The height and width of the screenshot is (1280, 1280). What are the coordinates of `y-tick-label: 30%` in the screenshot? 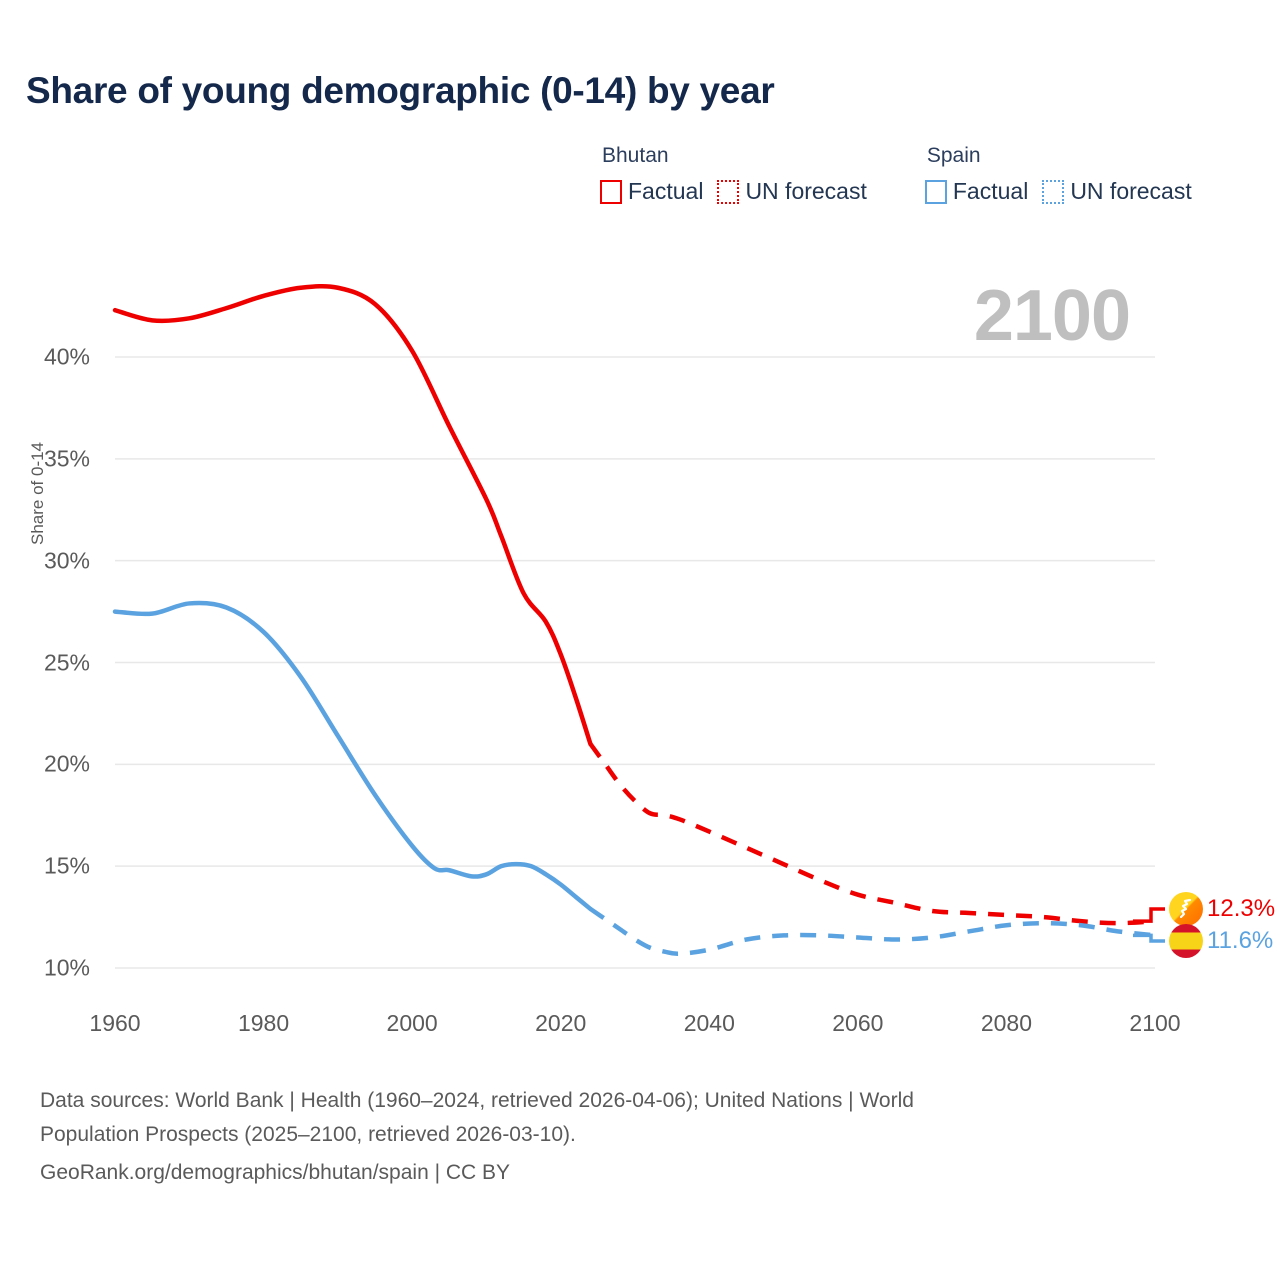 It's located at (66, 560).